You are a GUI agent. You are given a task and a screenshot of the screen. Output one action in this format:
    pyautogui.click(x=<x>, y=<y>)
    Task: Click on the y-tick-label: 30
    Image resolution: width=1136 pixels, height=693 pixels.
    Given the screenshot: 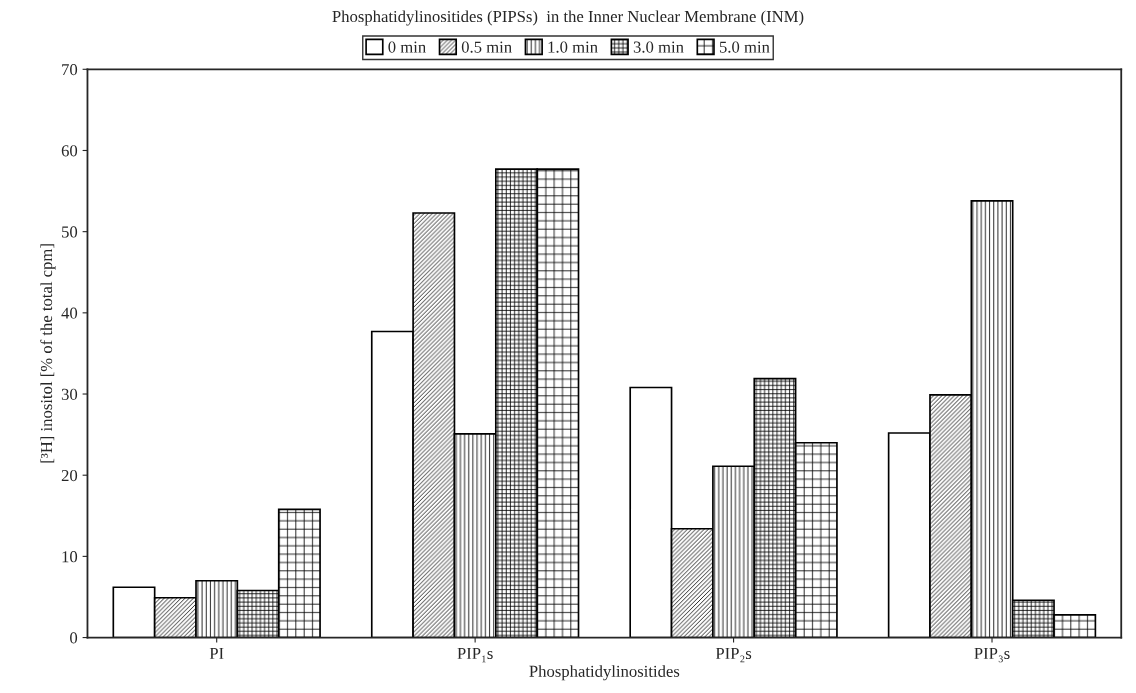 What is the action you would take?
    pyautogui.click(x=69, y=394)
    